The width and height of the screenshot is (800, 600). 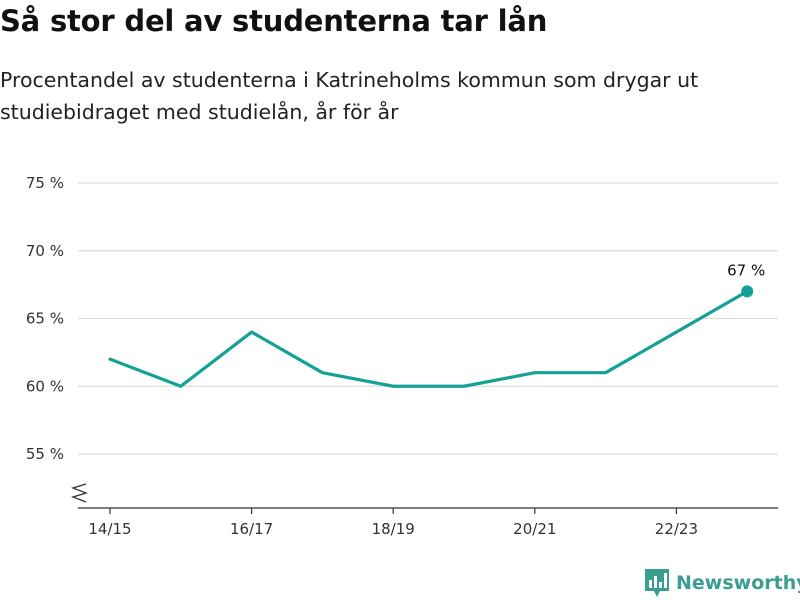 I want to click on newsworthy-logo-icon, so click(x=657, y=583).